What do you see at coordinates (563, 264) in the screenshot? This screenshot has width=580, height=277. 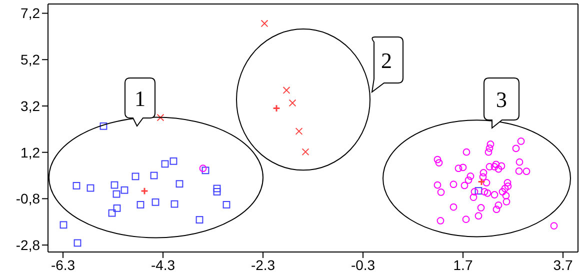 I see `x-tick-label: 3.7` at bounding box center [563, 264].